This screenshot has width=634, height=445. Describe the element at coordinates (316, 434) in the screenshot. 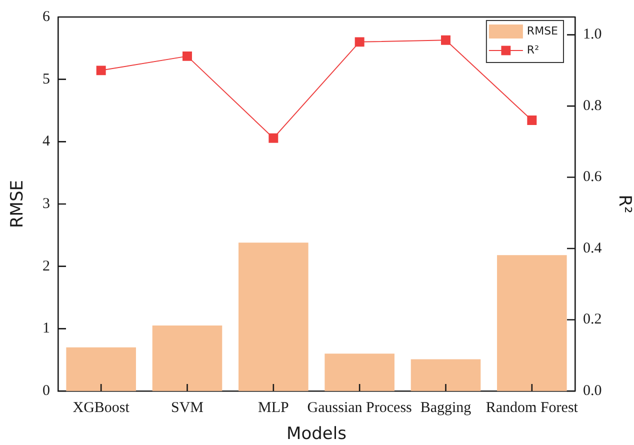

I see `x-axis-title: Models` at that location.